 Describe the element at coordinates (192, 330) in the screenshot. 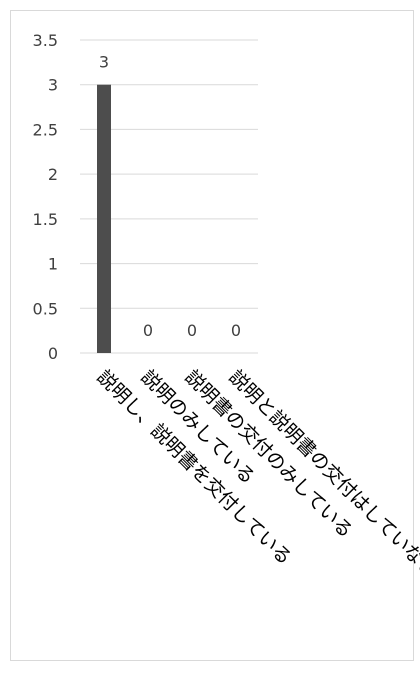

I see `data-label-3: 0` at that location.